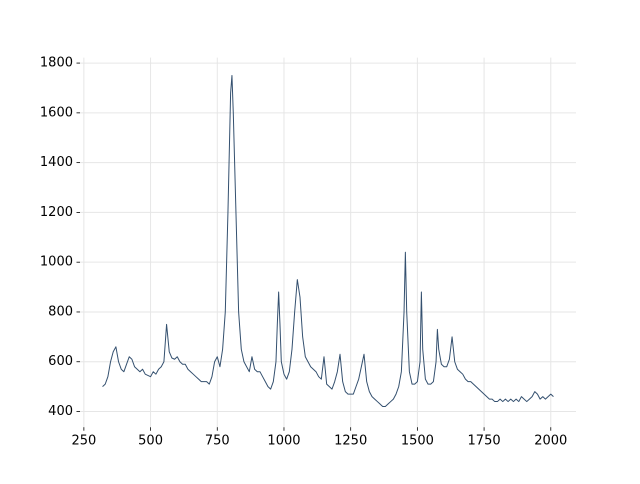 The height and width of the screenshot is (484, 640). I want to click on x-tick-label: 750, so click(217, 441).